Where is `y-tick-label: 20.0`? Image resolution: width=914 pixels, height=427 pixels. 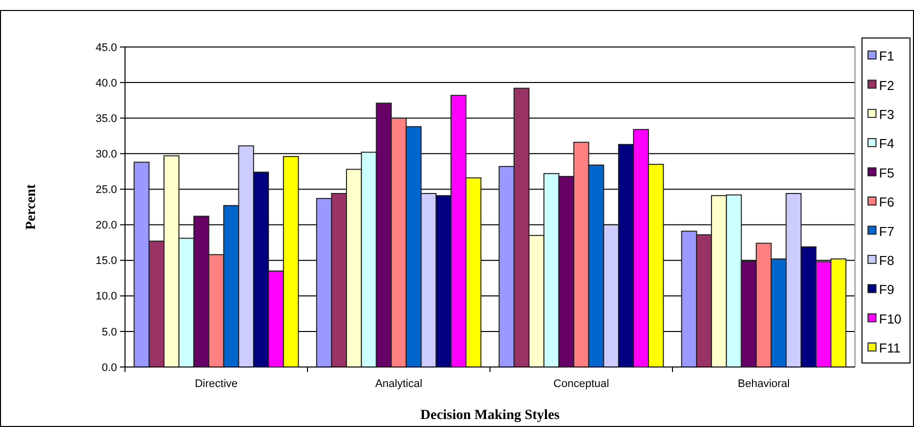 y-tick-label: 20.0 is located at coordinates (106, 226).